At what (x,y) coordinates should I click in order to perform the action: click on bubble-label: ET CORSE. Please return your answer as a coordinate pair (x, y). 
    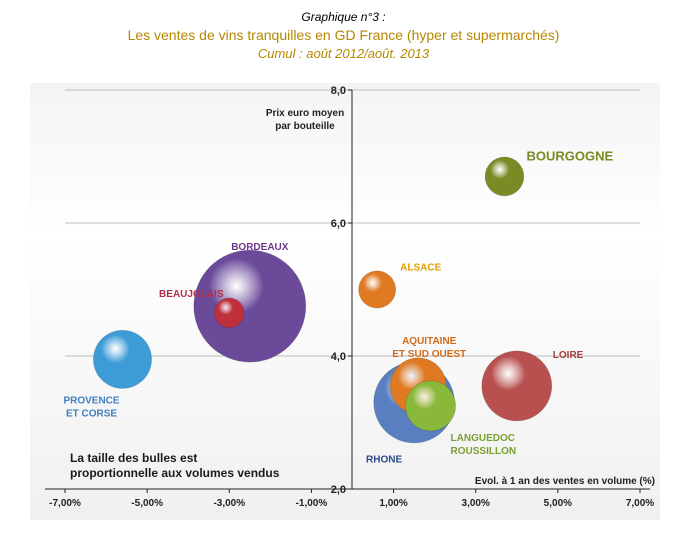
    Looking at the image, I should click on (91, 413).